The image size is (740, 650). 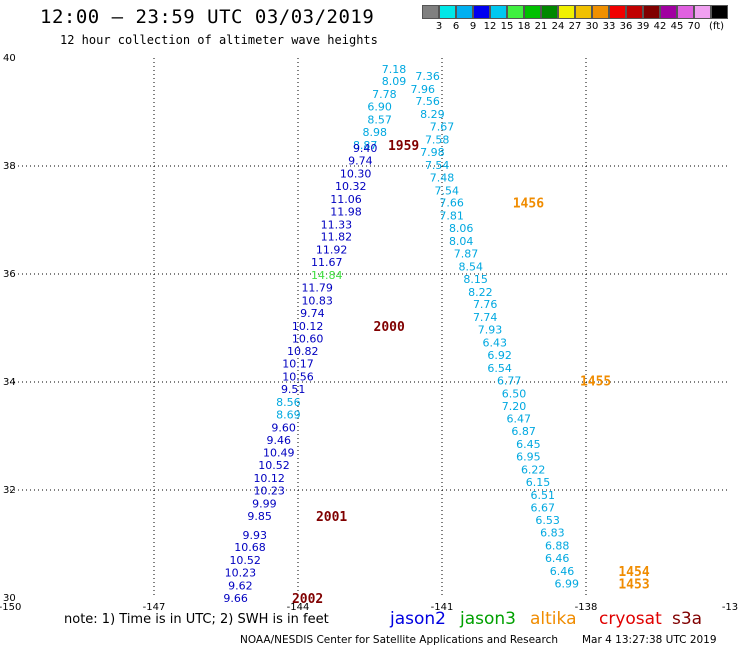 I want to click on swh-value-jason2: 10.30, so click(x=356, y=174).